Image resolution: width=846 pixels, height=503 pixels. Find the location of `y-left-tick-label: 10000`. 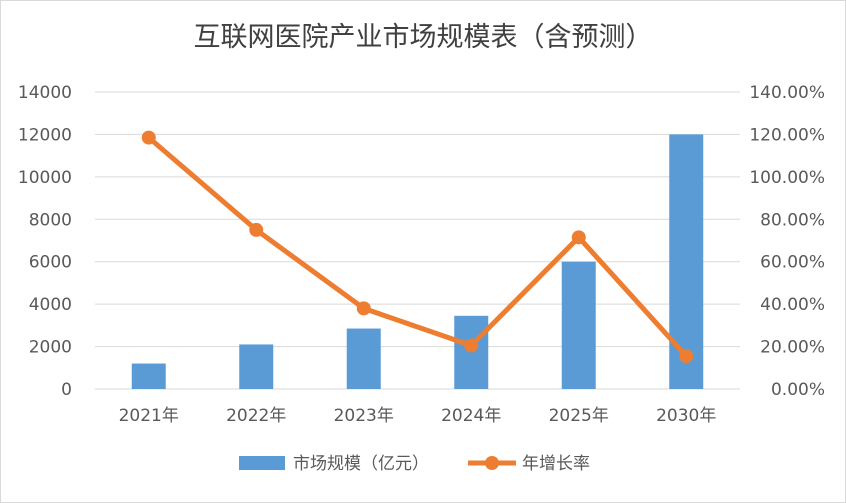

y-left-tick-label: 10000 is located at coordinates (45, 178).